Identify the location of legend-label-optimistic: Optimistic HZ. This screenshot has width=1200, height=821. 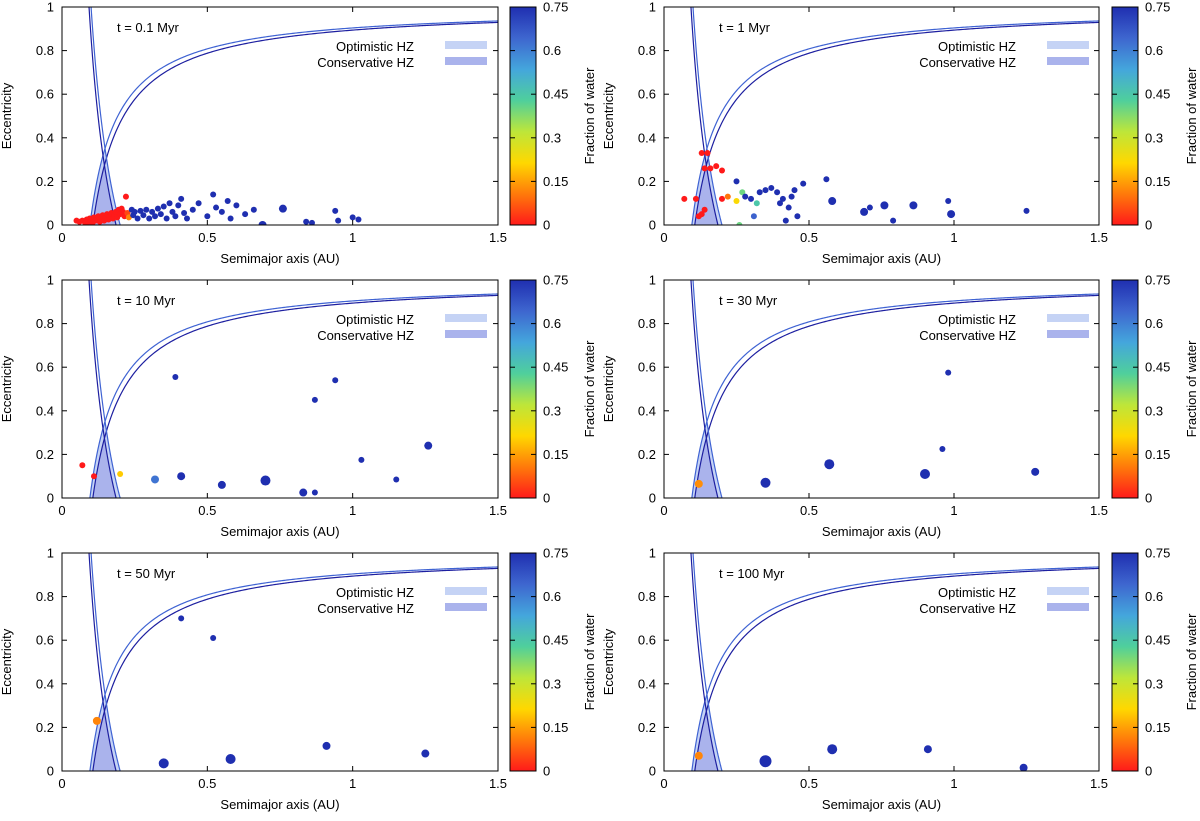
(375, 46).